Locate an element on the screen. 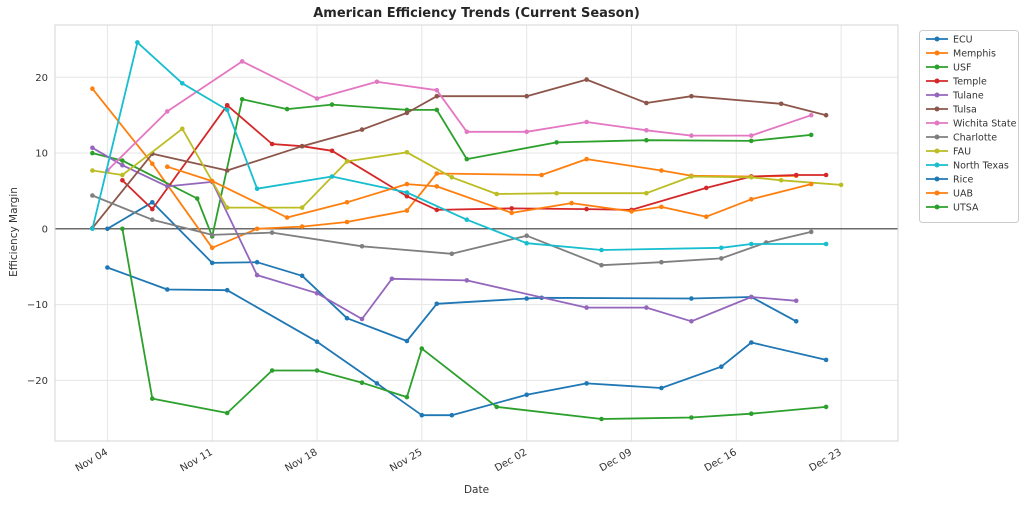 The height and width of the screenshot is (506, 1024). legend-entry-utsa: UTSA is located at coordinates (952, 208).